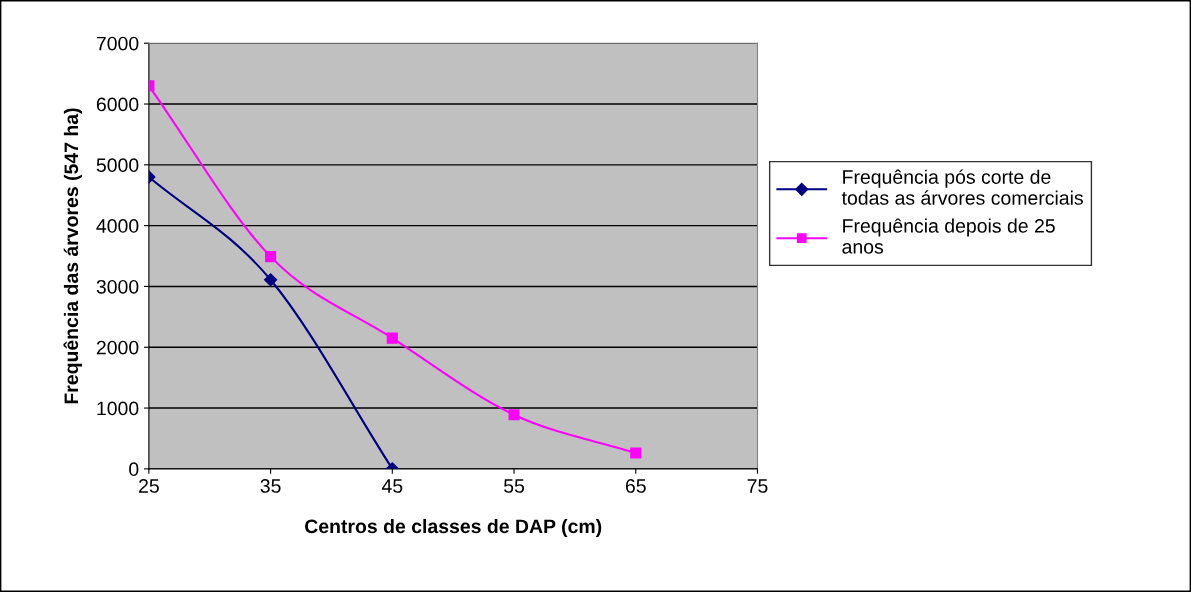 Image resolution: width=1191 pixels, height=592 pixels. I want to click on x-tick-label: 25, so click(149, 486).